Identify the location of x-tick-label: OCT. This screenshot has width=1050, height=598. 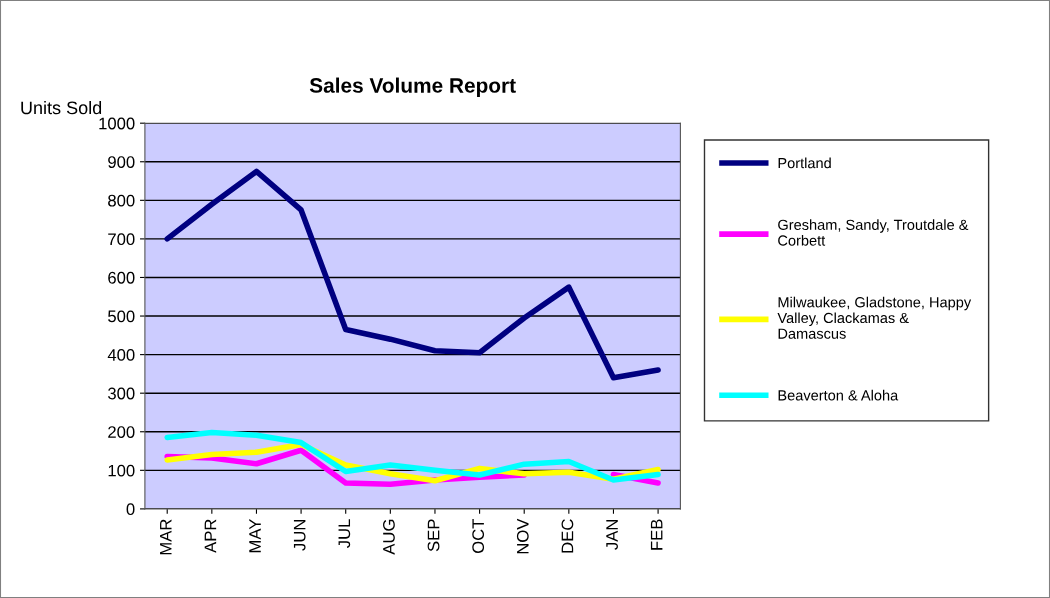
(478, 536).